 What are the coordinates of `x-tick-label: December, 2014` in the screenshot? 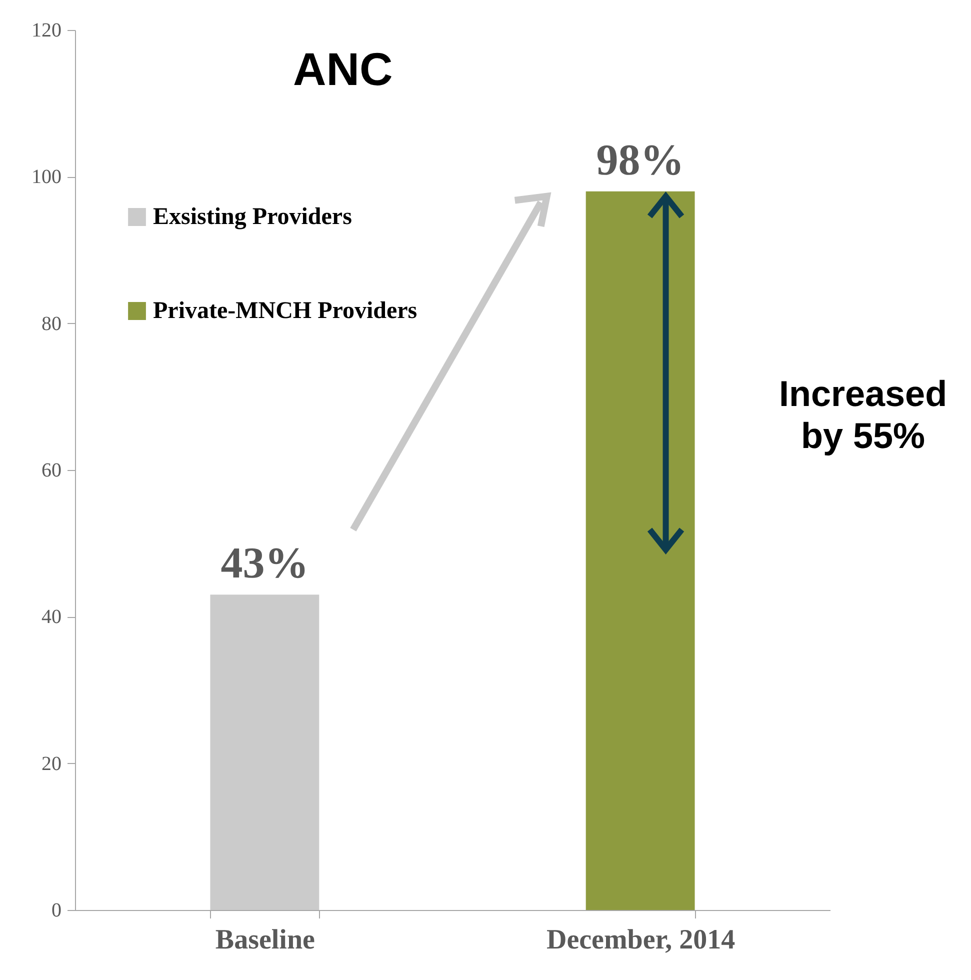 It's located at (641, 940).